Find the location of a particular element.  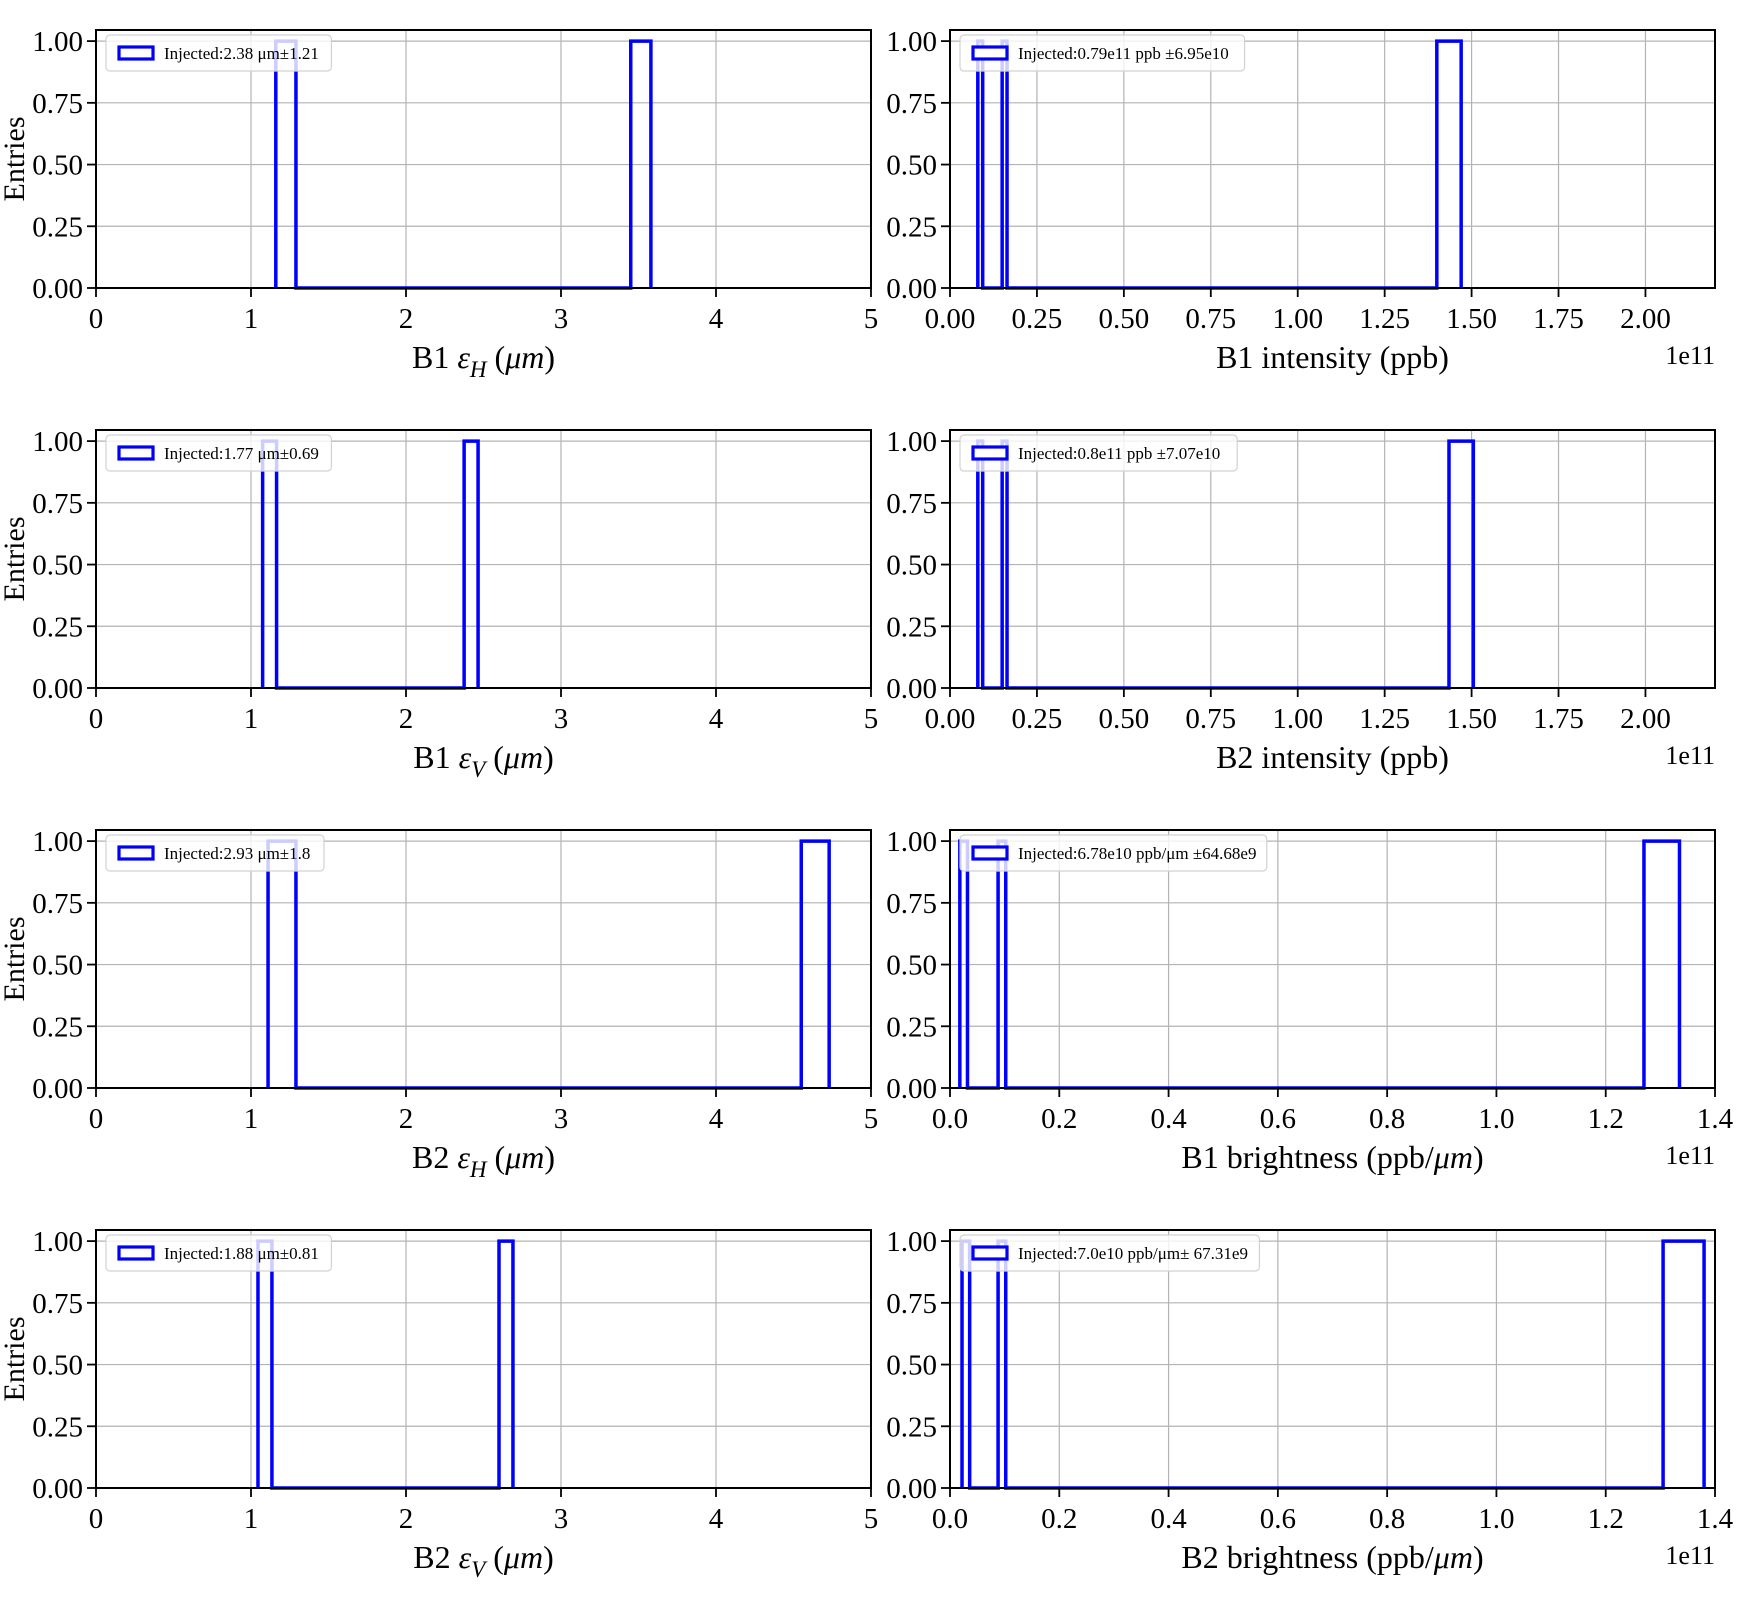

x-tick-label: 0.50 is located at coordinates (1123, 719).